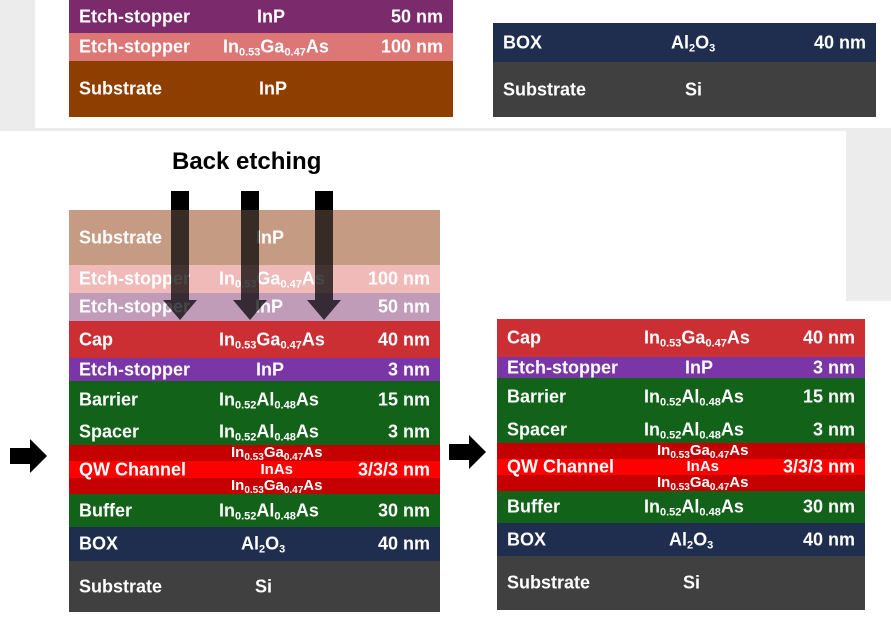  I want to click on top-right-wafer: BOX Al2O3 40 nm Substrate Si, so click(684, 70).